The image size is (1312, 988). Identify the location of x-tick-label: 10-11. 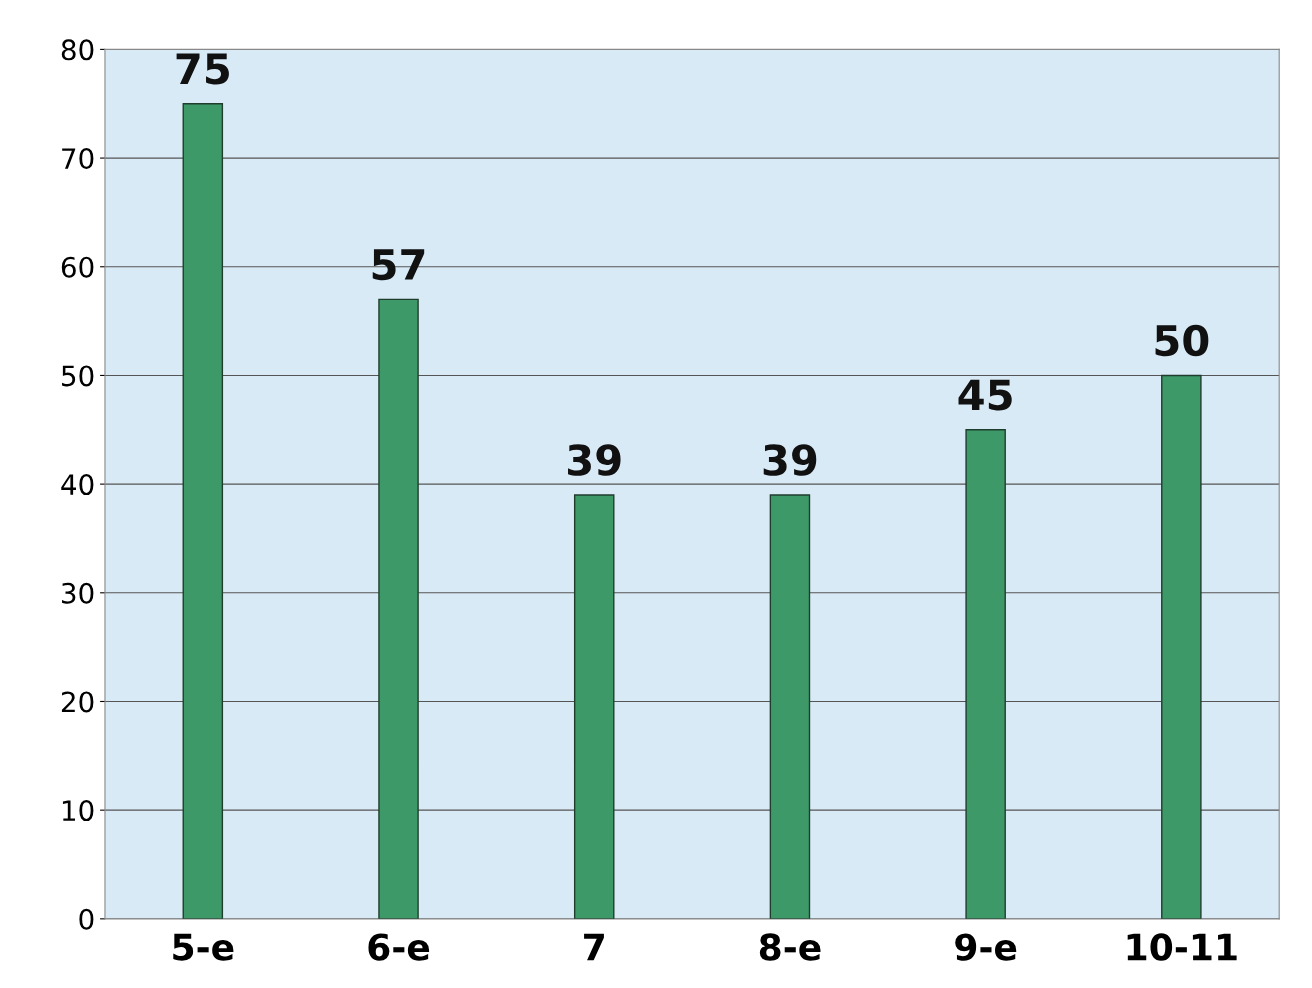
(1182, 947).